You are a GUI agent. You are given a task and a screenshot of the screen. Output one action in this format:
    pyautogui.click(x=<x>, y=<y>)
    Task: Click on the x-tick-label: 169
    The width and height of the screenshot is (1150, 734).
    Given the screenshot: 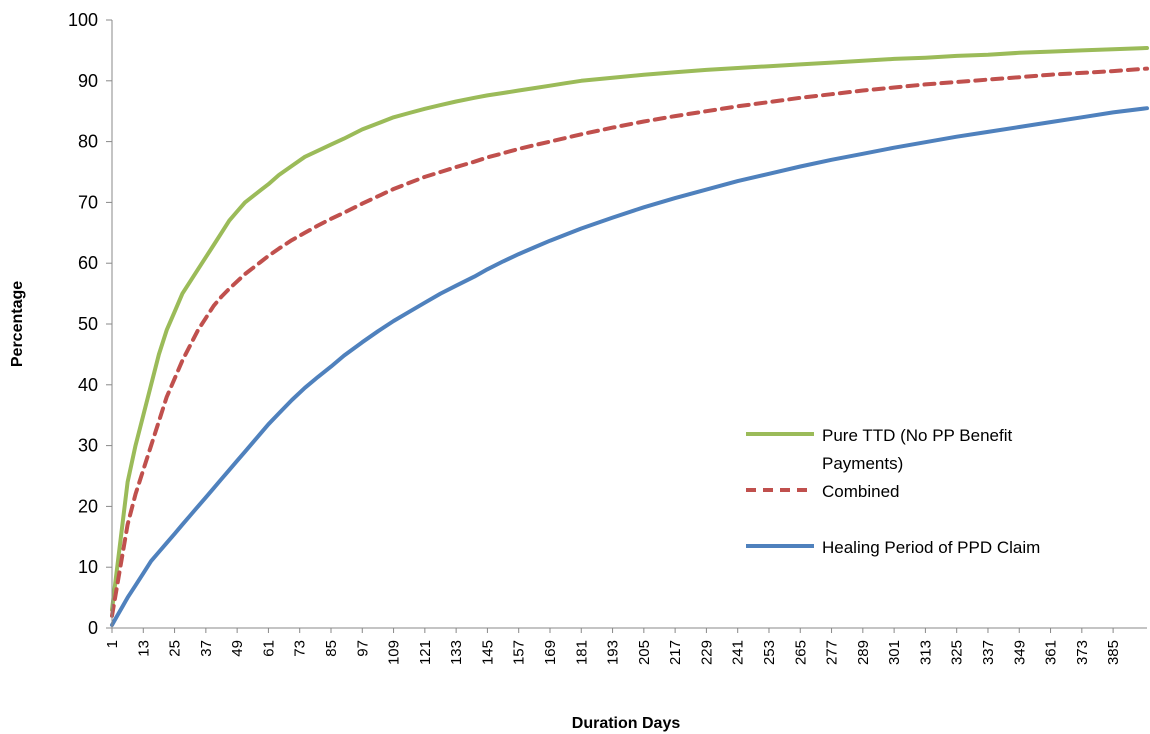 What is the action you would take?
    pyautogui.click(x=550, y=652)
    